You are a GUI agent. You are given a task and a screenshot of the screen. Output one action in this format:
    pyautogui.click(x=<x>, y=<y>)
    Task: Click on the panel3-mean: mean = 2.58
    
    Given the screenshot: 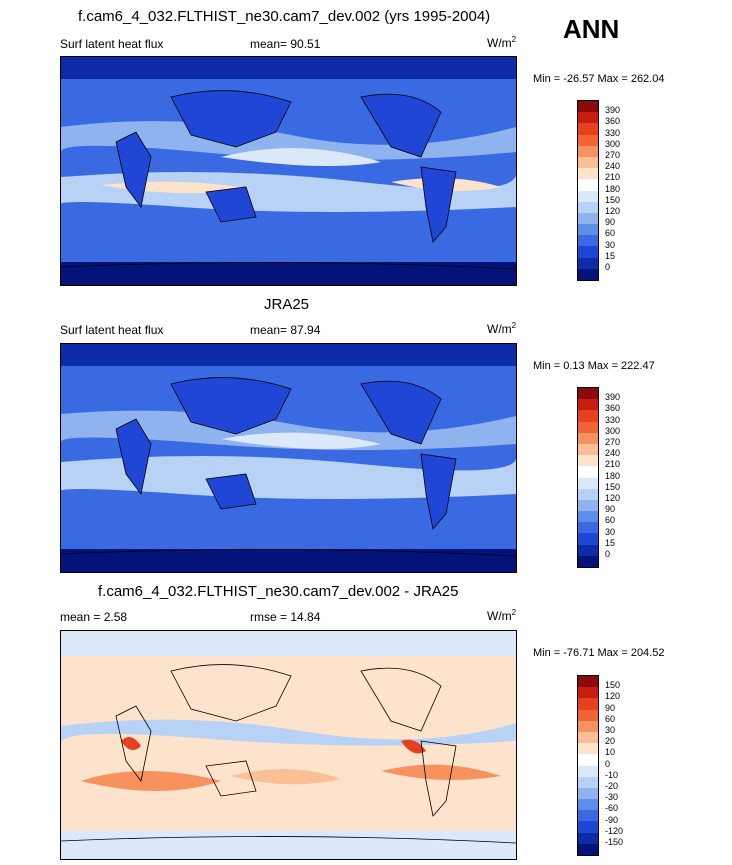 What is the action you would take?
    pyautogui.click(x=94, y=617)
    